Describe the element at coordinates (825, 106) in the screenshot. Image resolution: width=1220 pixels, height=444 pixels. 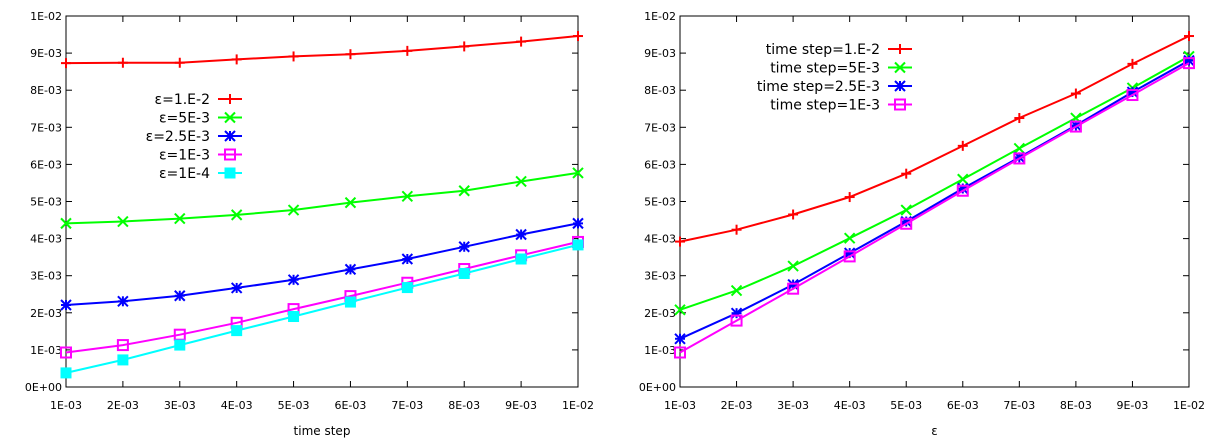
I see `legend-label: time step=1E-3` at that location.